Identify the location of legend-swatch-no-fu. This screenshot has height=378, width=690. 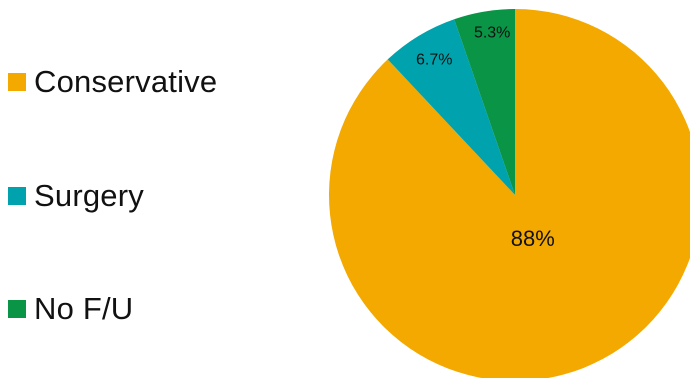
(17, 309).